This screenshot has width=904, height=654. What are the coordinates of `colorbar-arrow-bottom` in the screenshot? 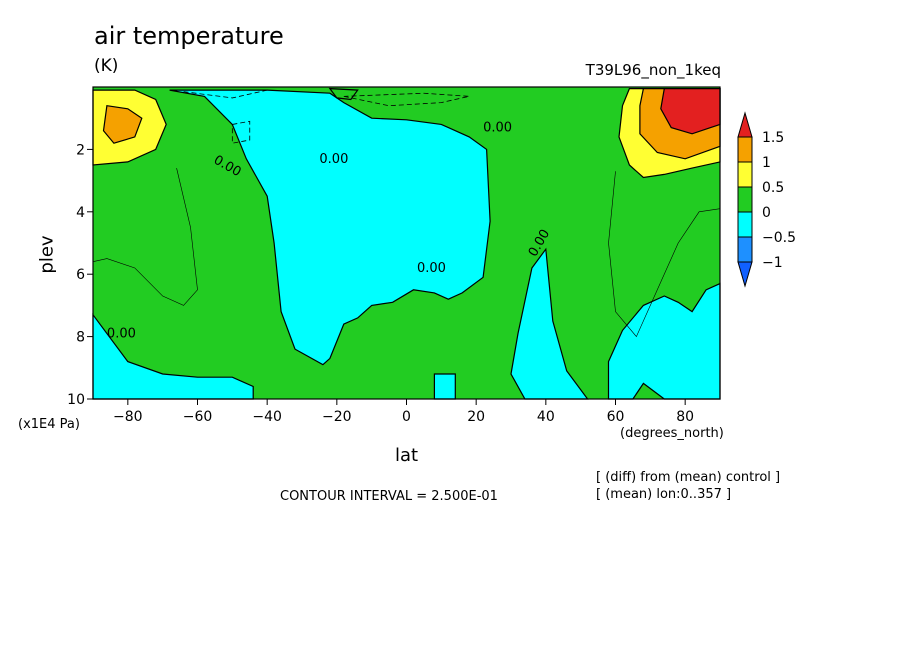 It's located at (745, 274).